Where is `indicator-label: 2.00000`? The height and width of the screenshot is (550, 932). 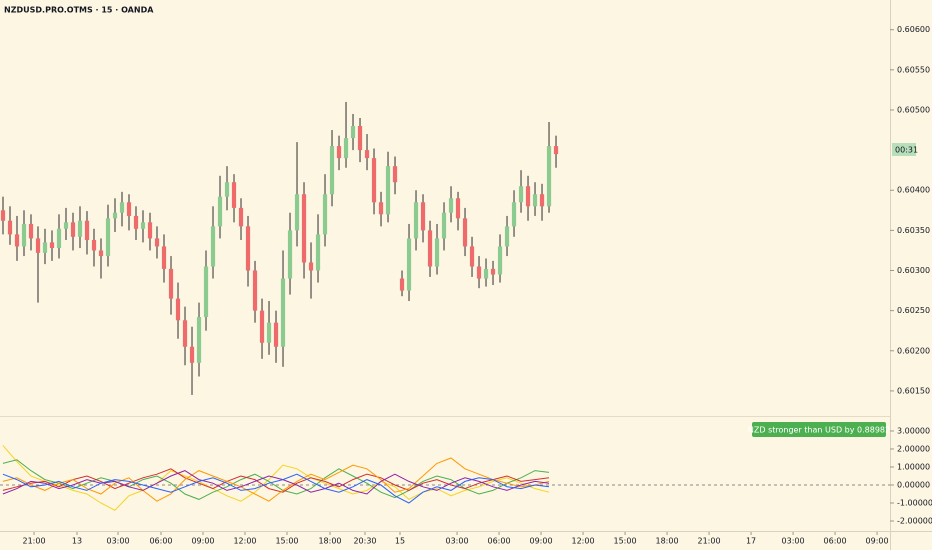
indicator-label: 2.00000 is located at coordinates (913, 448).